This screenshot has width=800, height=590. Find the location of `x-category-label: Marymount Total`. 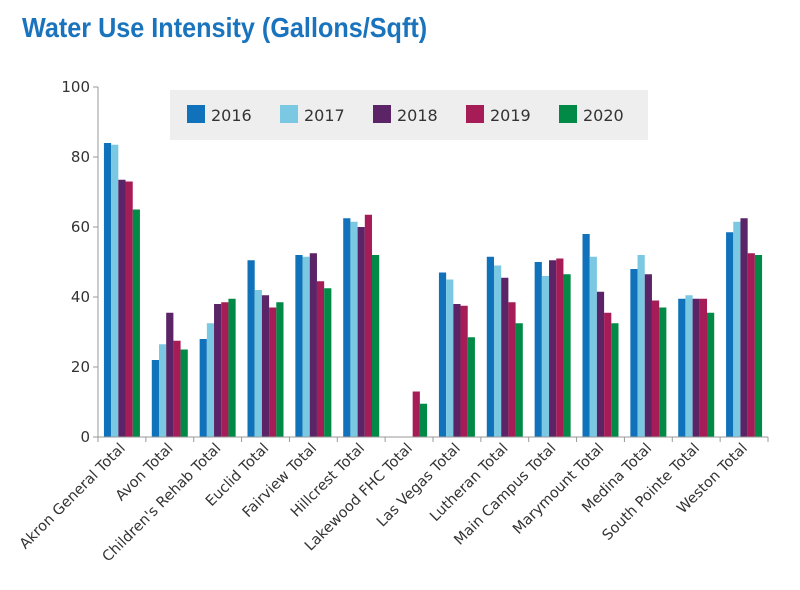

x-category-label: Marymount Total is located at coordinates (558, 489).